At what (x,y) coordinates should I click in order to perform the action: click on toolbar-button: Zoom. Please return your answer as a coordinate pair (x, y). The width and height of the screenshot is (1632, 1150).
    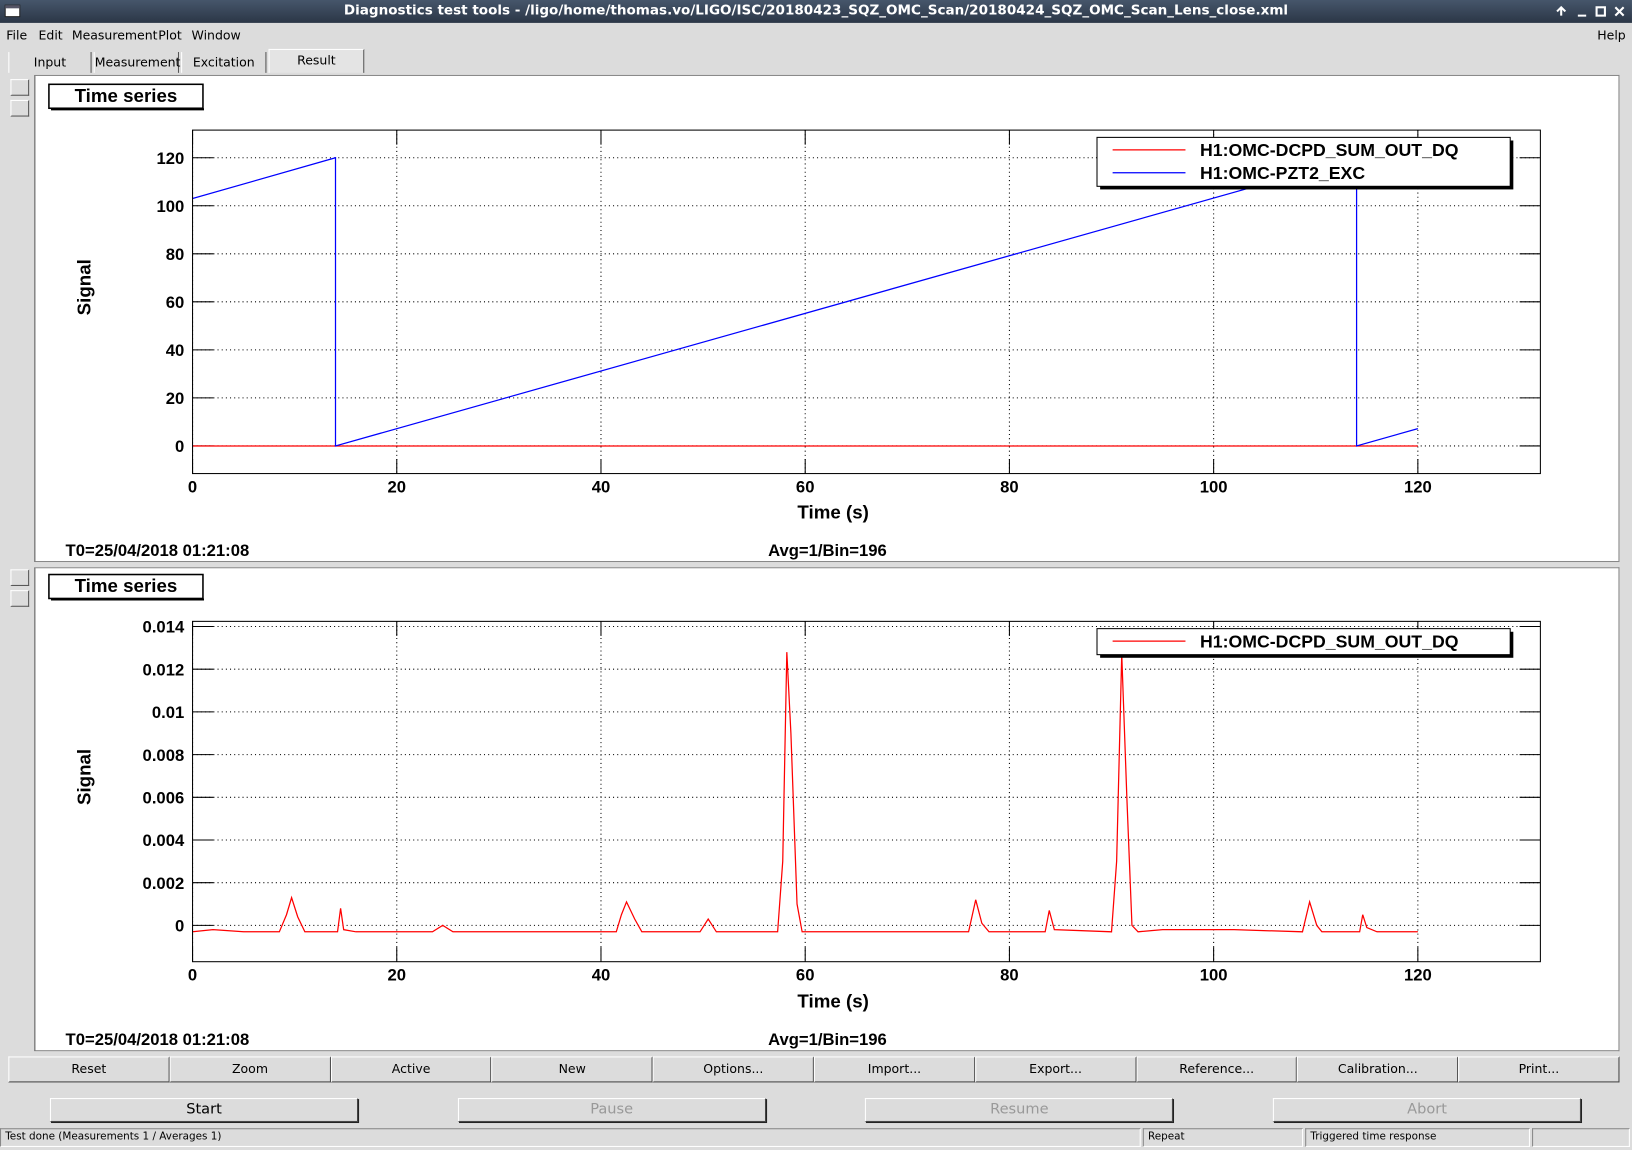
    Looking at the image, I should click on (250, 1069).